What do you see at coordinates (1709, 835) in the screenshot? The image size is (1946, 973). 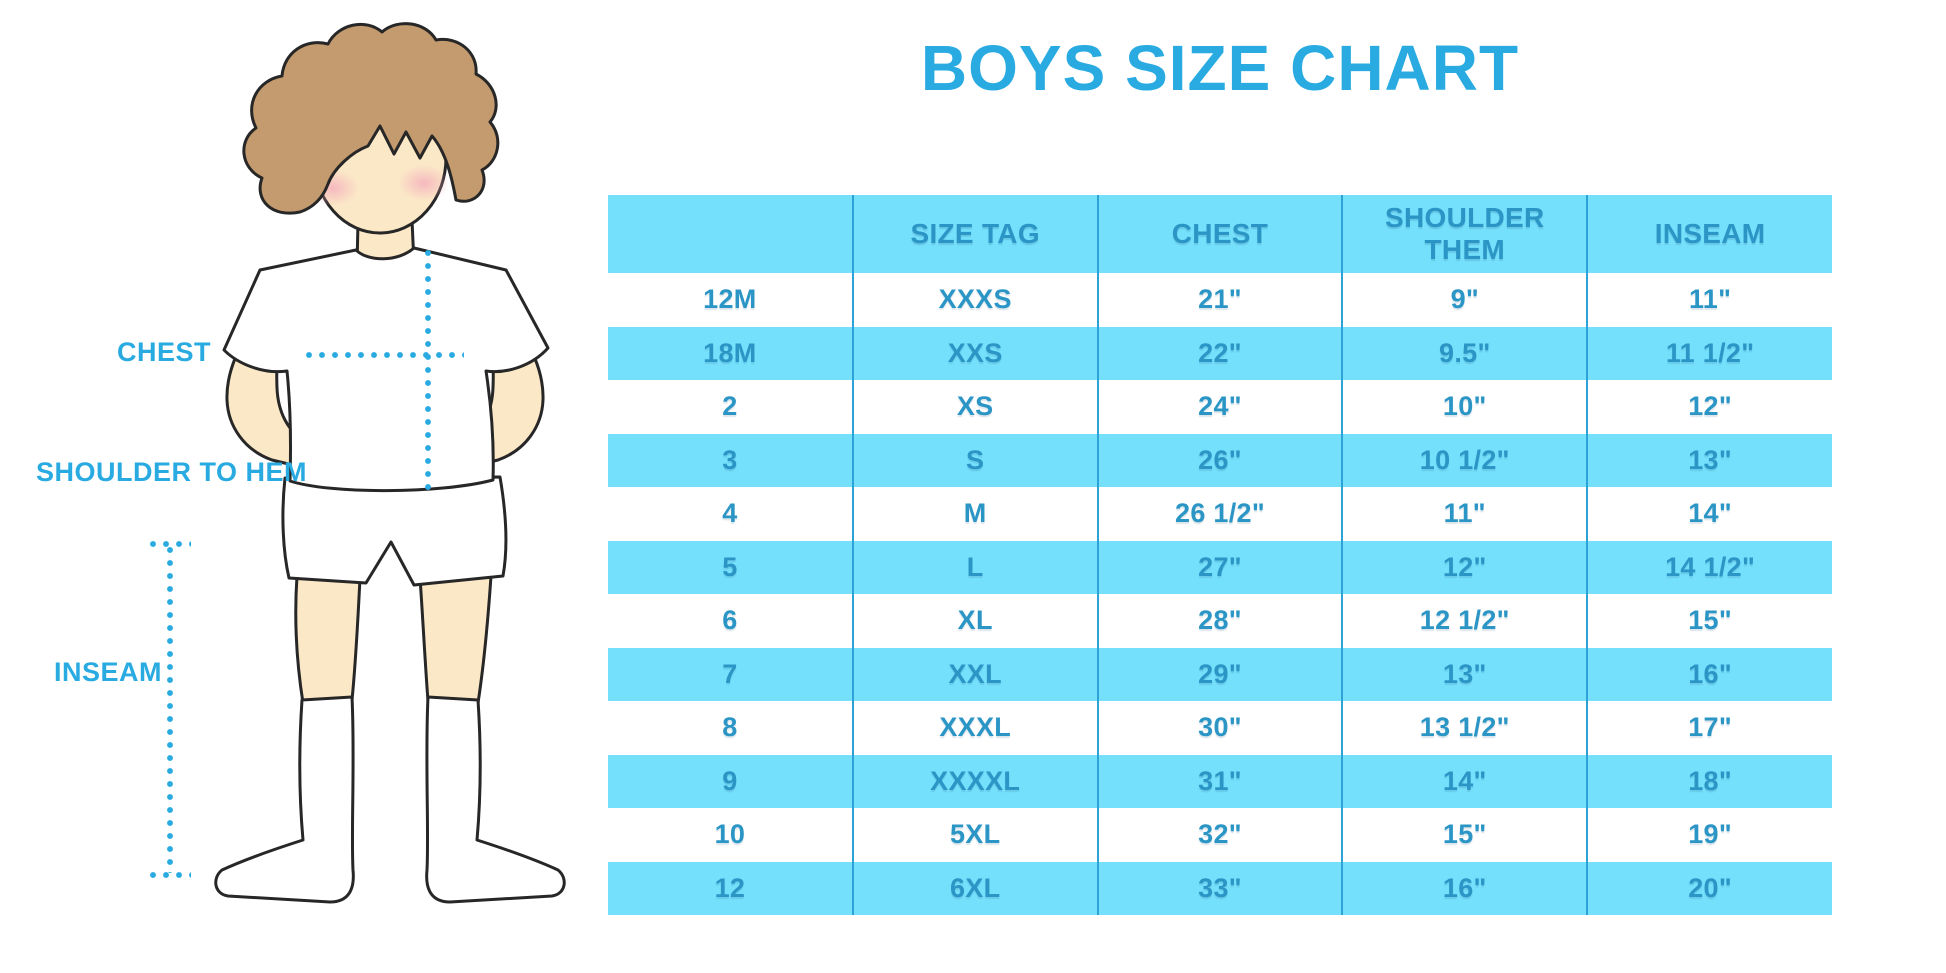 I see `cell-inseam: 19"` at bounding box center [1709, 835].